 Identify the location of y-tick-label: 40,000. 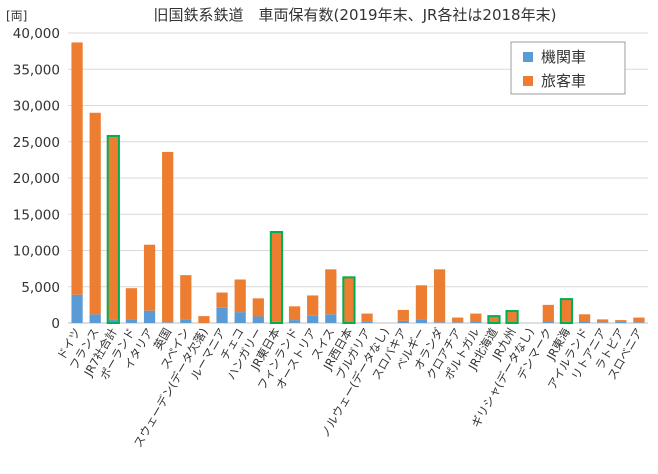
(36, 34).